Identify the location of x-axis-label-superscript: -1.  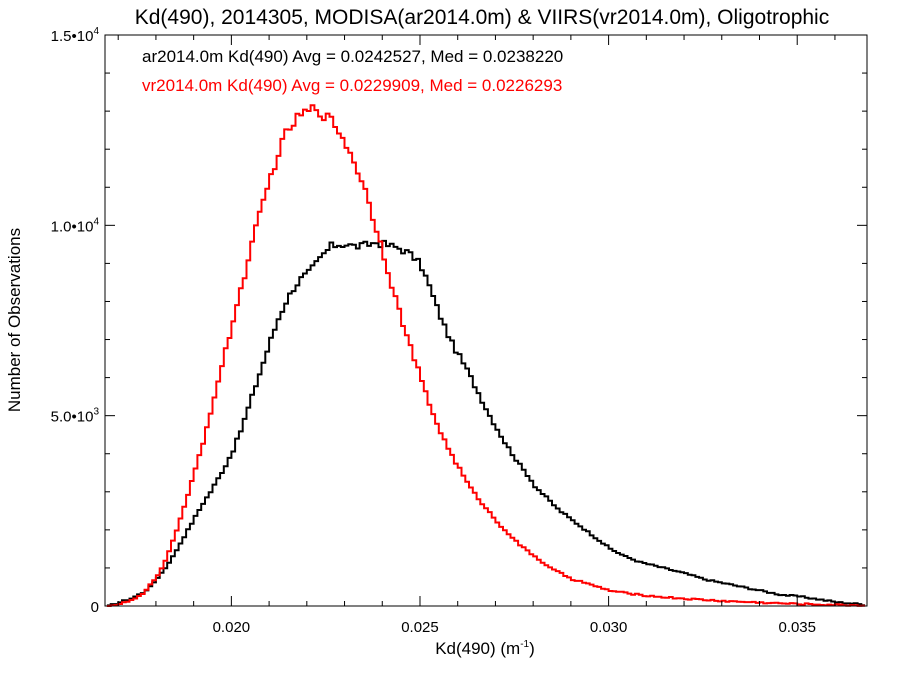
(524, 644).